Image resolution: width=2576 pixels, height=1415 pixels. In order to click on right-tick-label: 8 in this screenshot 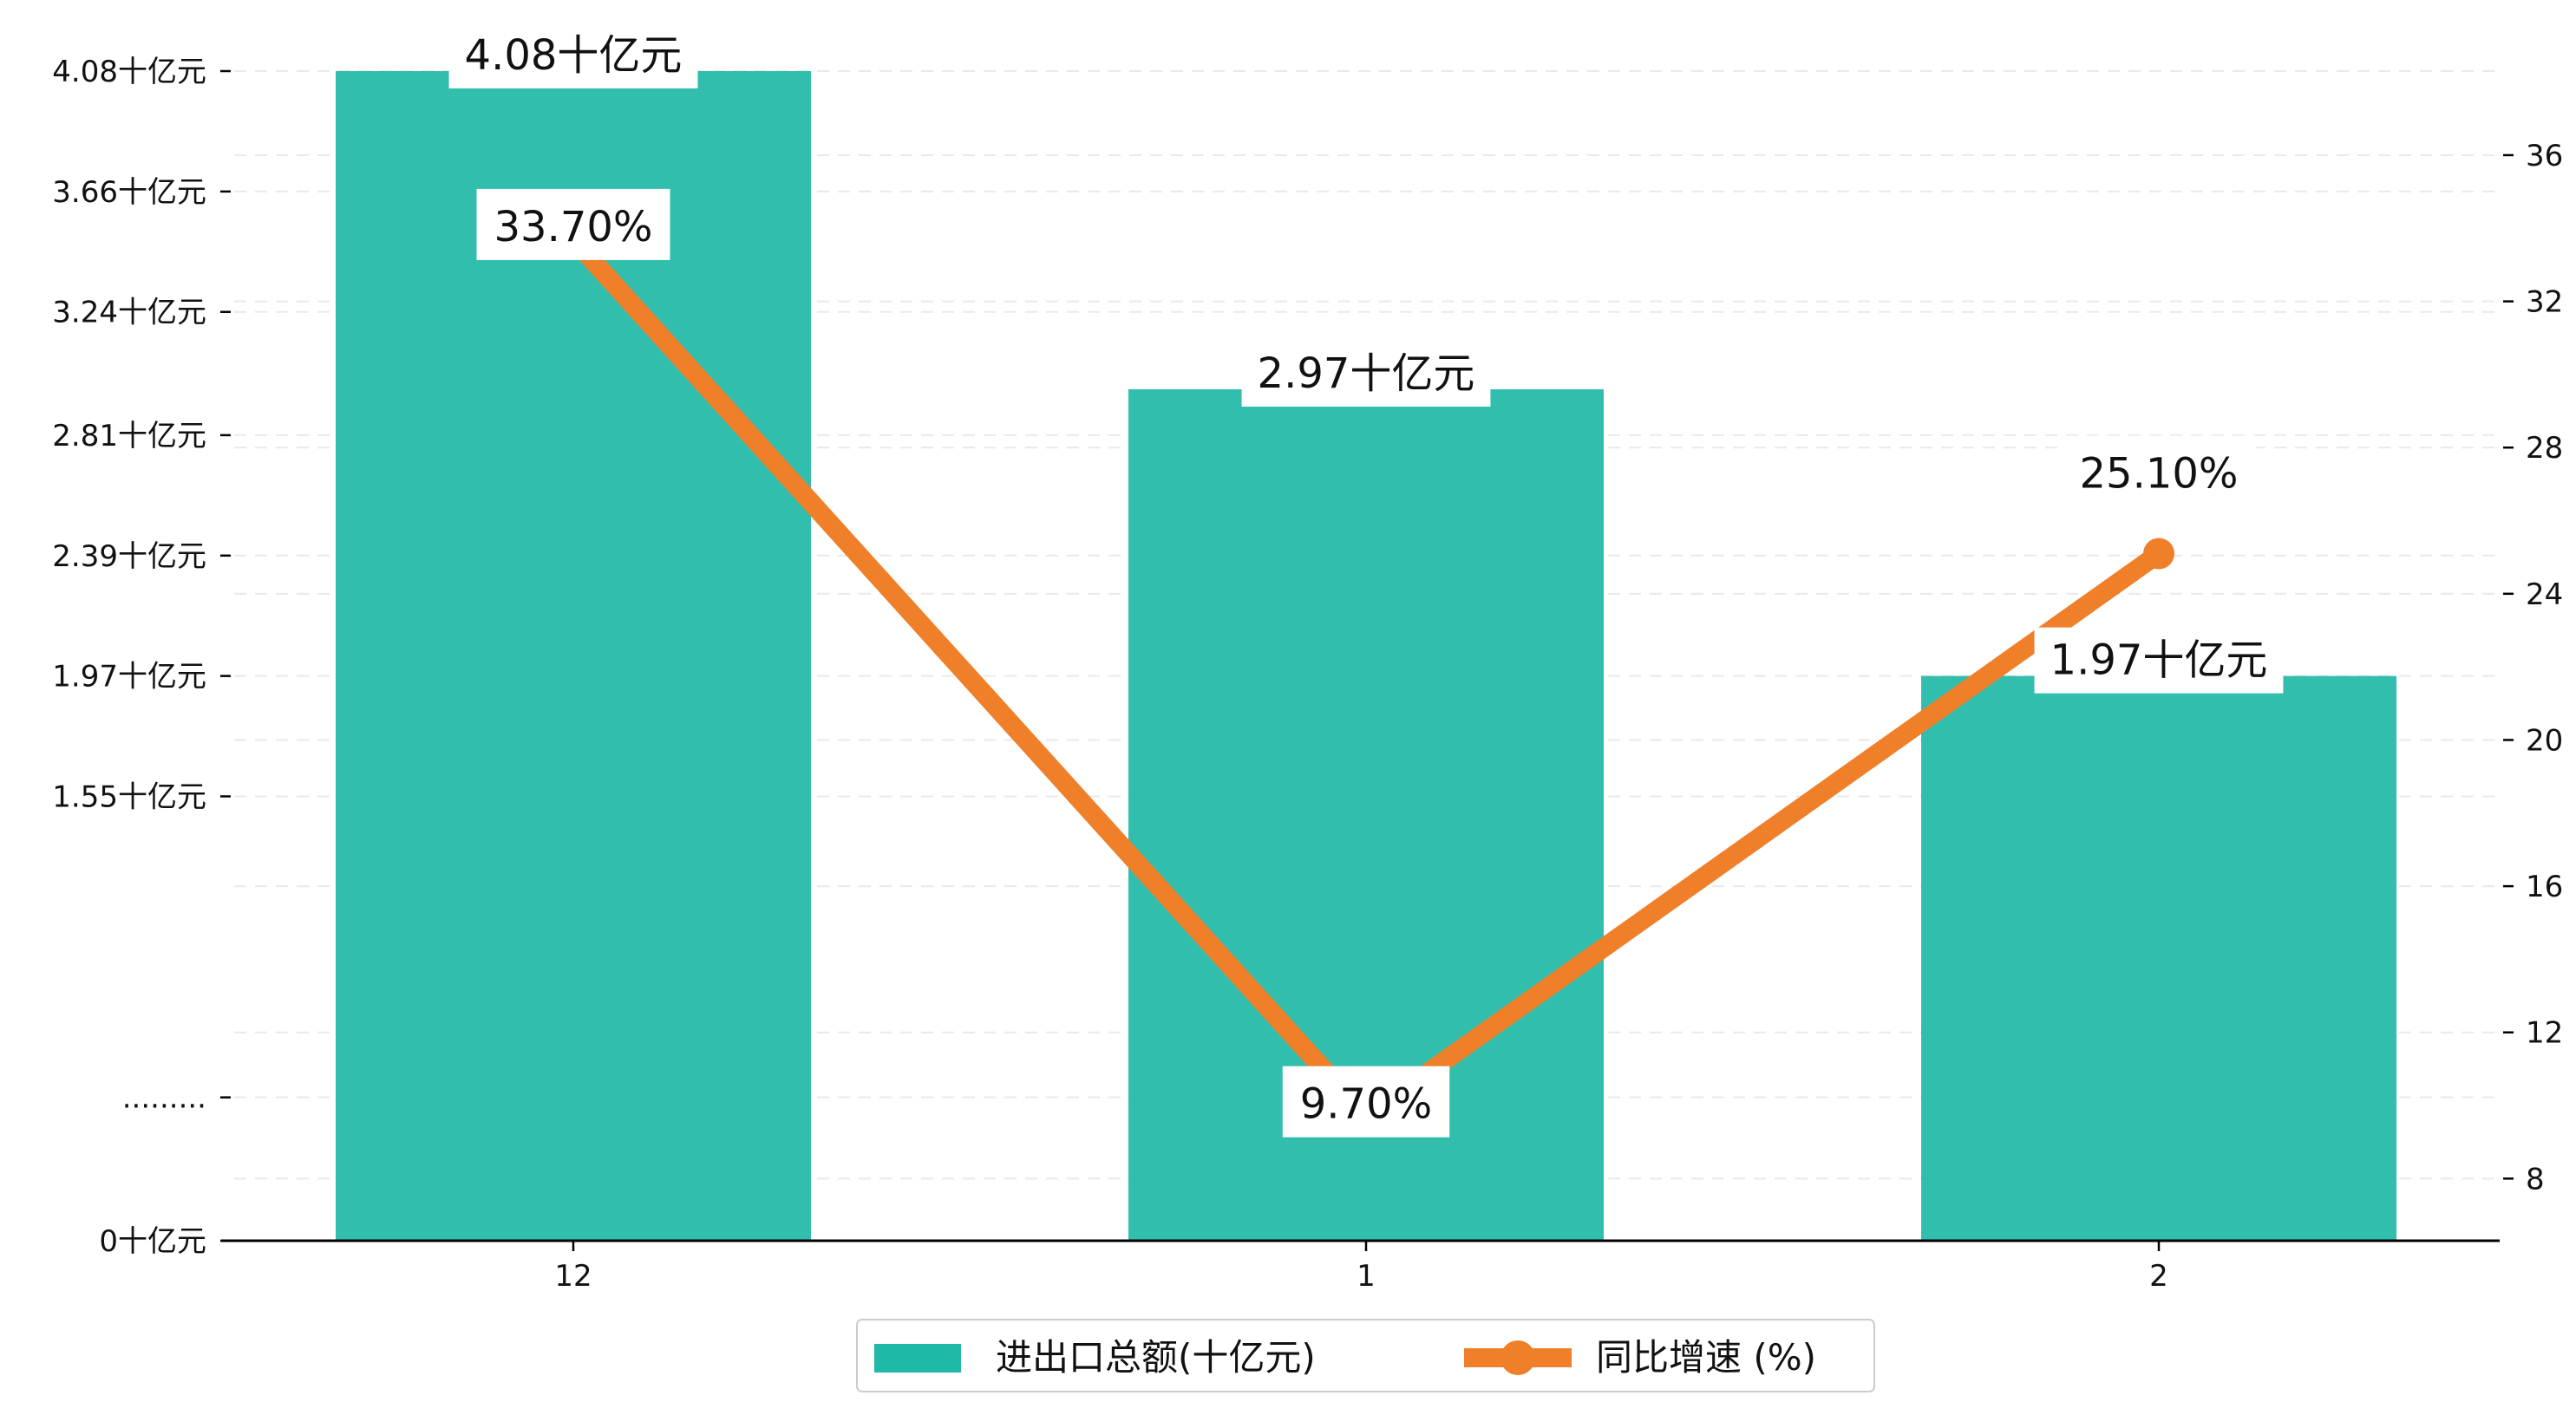, I will do `click(2535, 1179)`.